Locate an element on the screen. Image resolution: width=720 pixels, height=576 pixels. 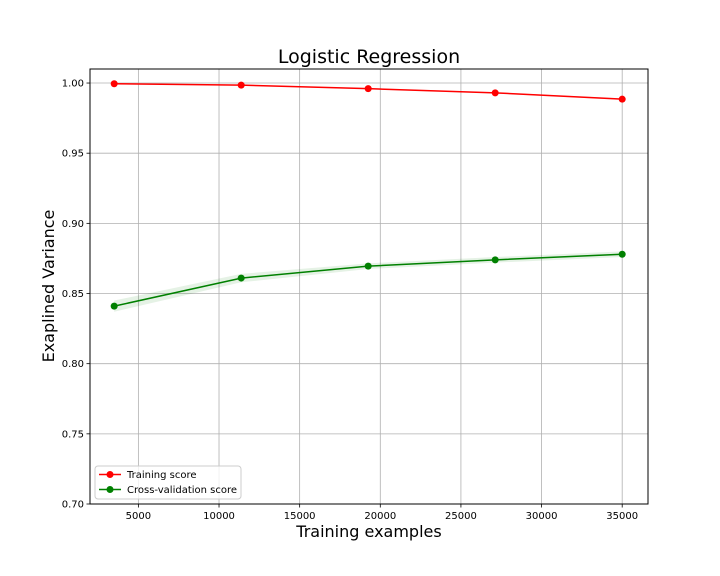
x-axis-label: Training examples is located at coordinates (368, 531).